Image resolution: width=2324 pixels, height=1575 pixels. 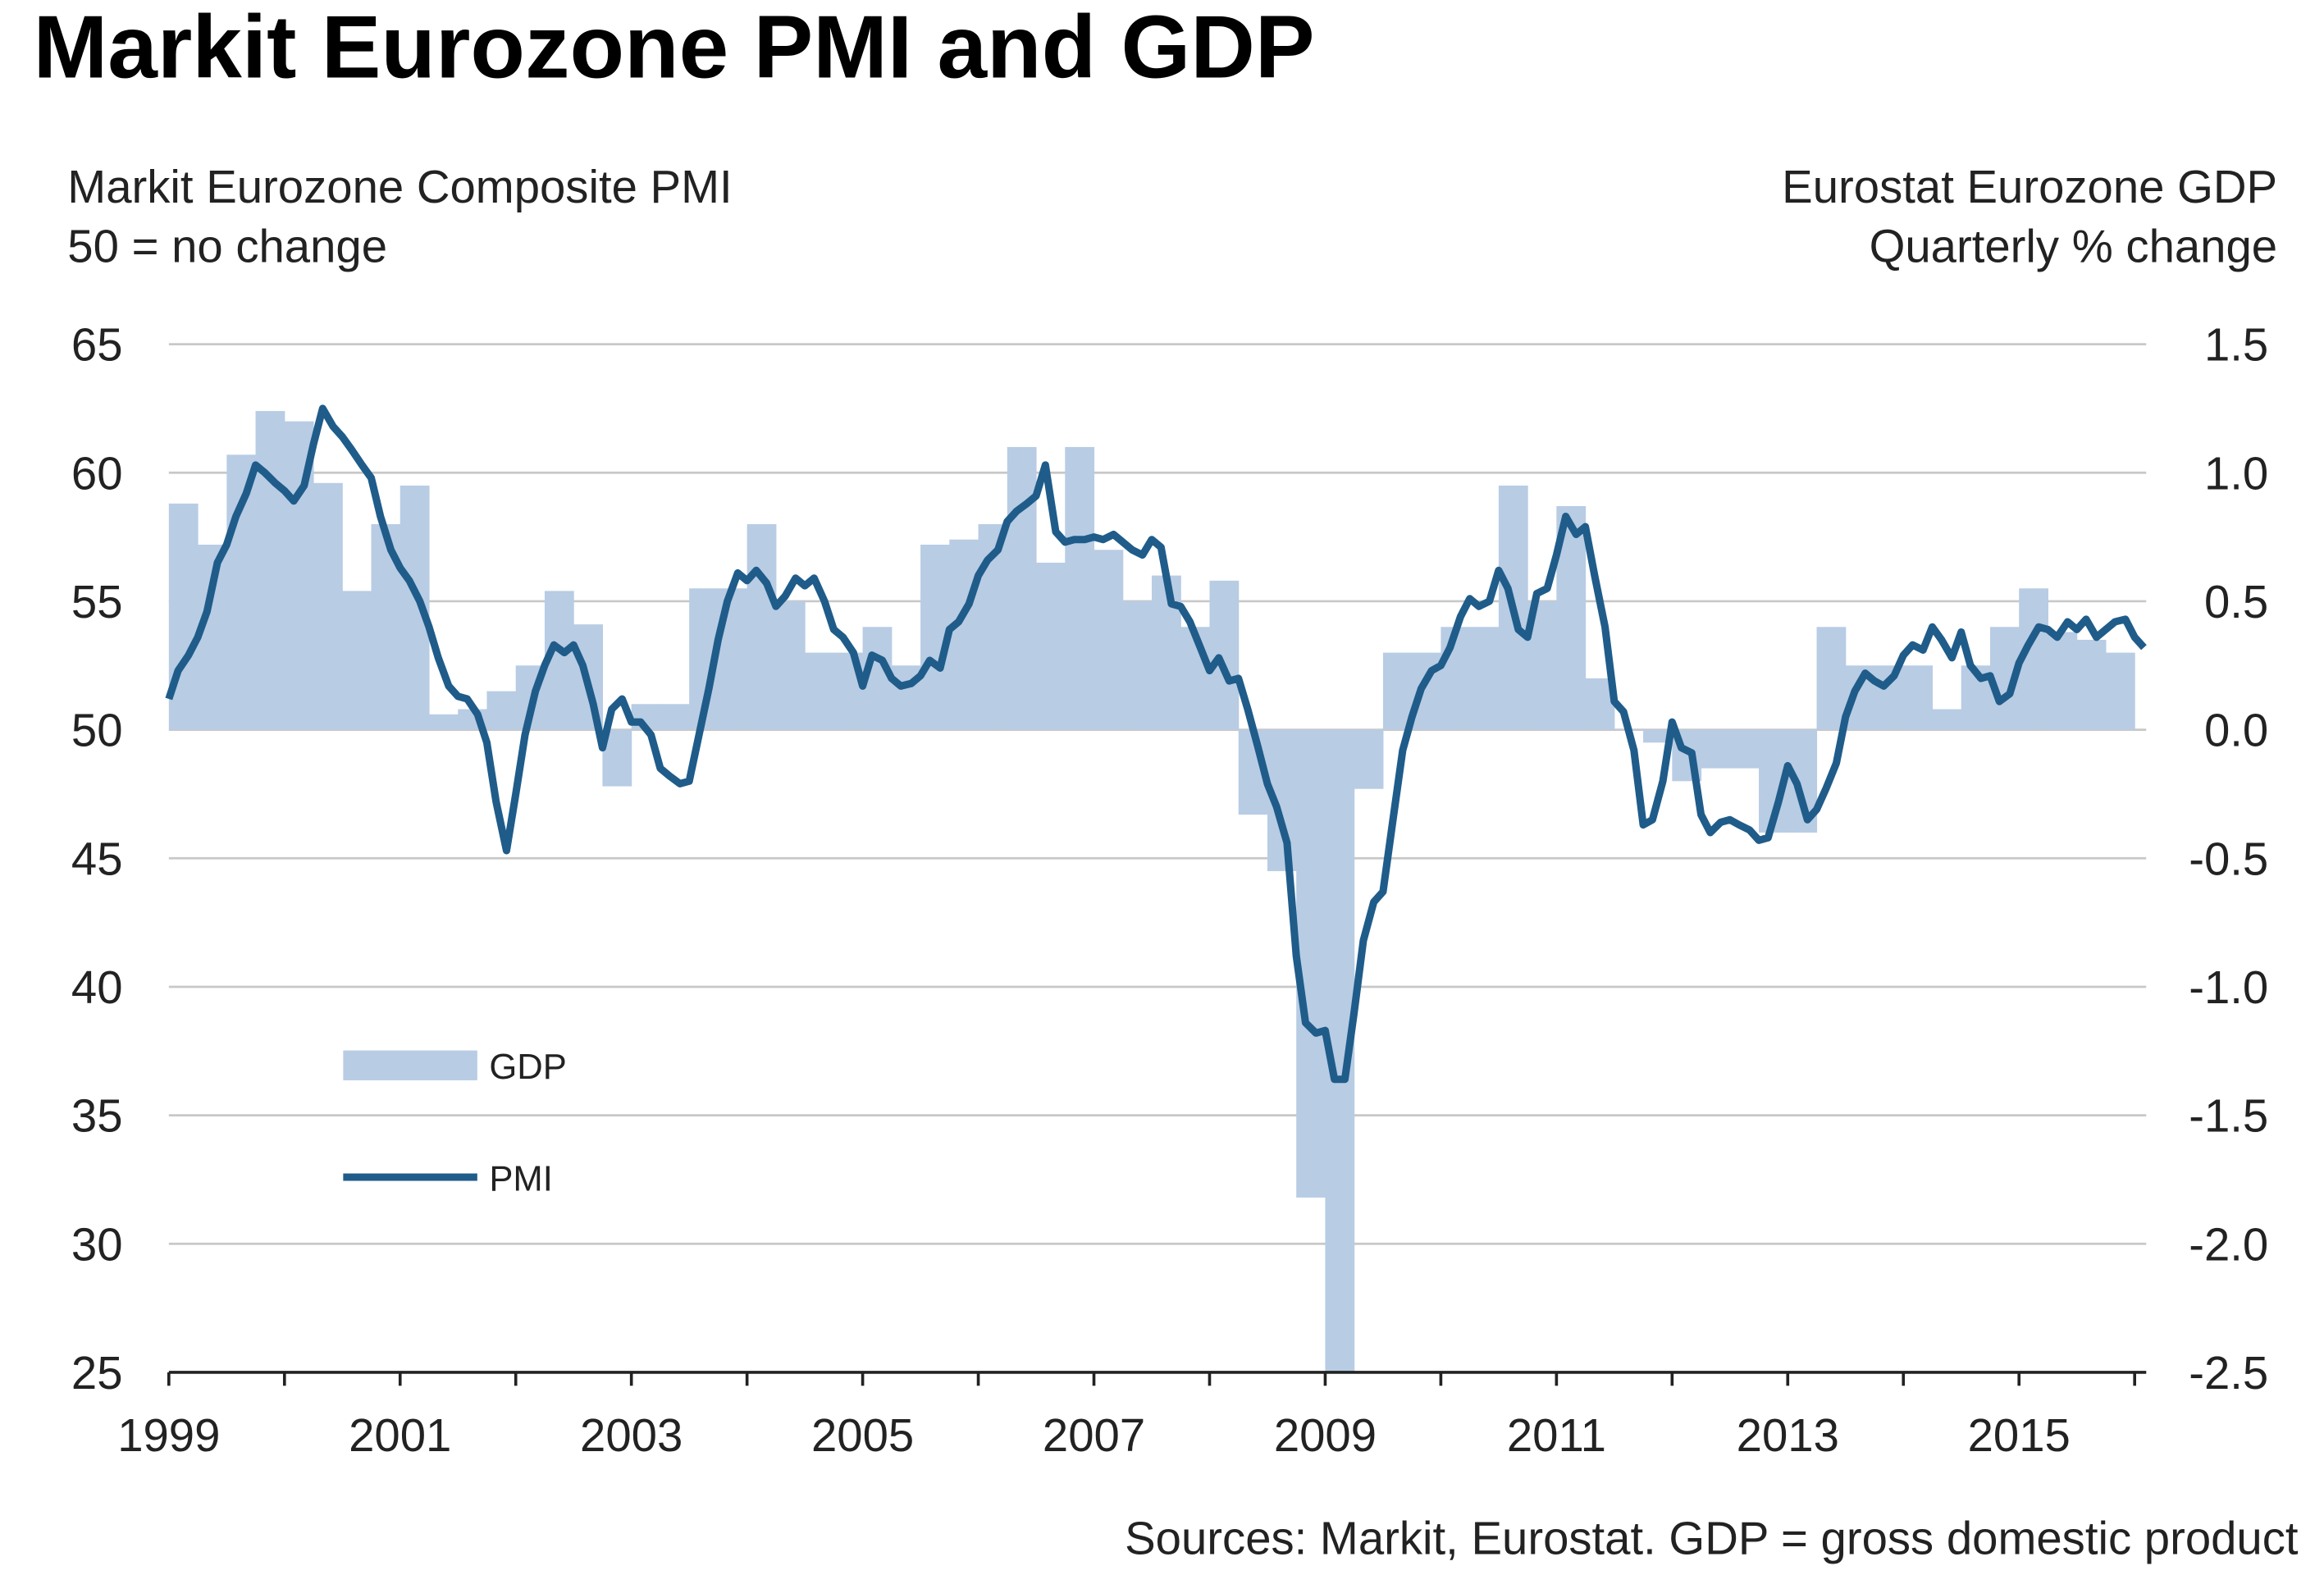 I want to click on legend-swatch, so click(x=410, y=1065).